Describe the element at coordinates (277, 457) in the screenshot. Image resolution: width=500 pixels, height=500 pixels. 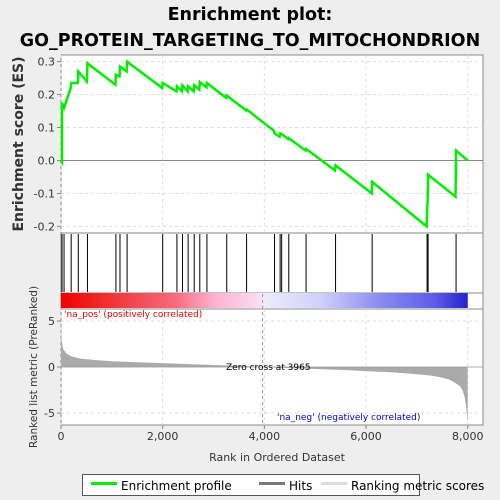
I see `metric-x-axis-label: Rank in Ordered Dataset` at that location.